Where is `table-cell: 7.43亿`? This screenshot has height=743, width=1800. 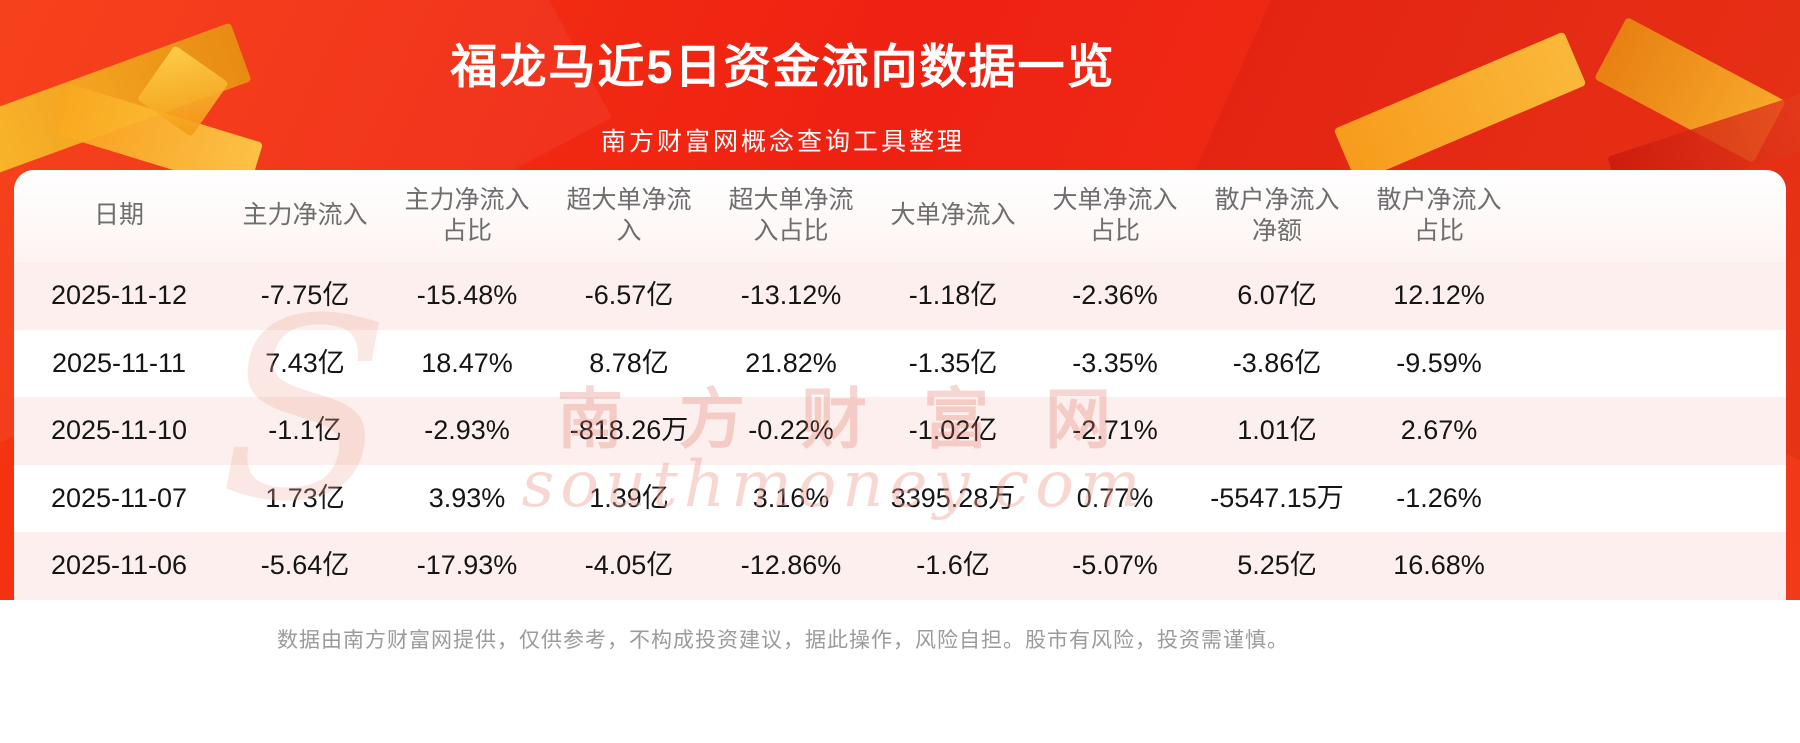 table-cell: 7.43亿 is located at coordinates (305, 362).